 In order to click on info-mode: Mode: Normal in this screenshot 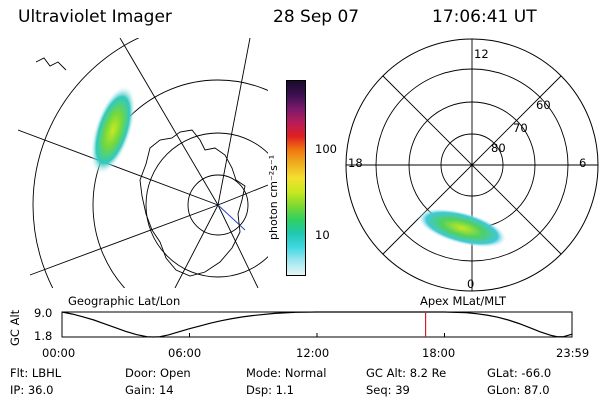, I will do `click(286, 373)`.